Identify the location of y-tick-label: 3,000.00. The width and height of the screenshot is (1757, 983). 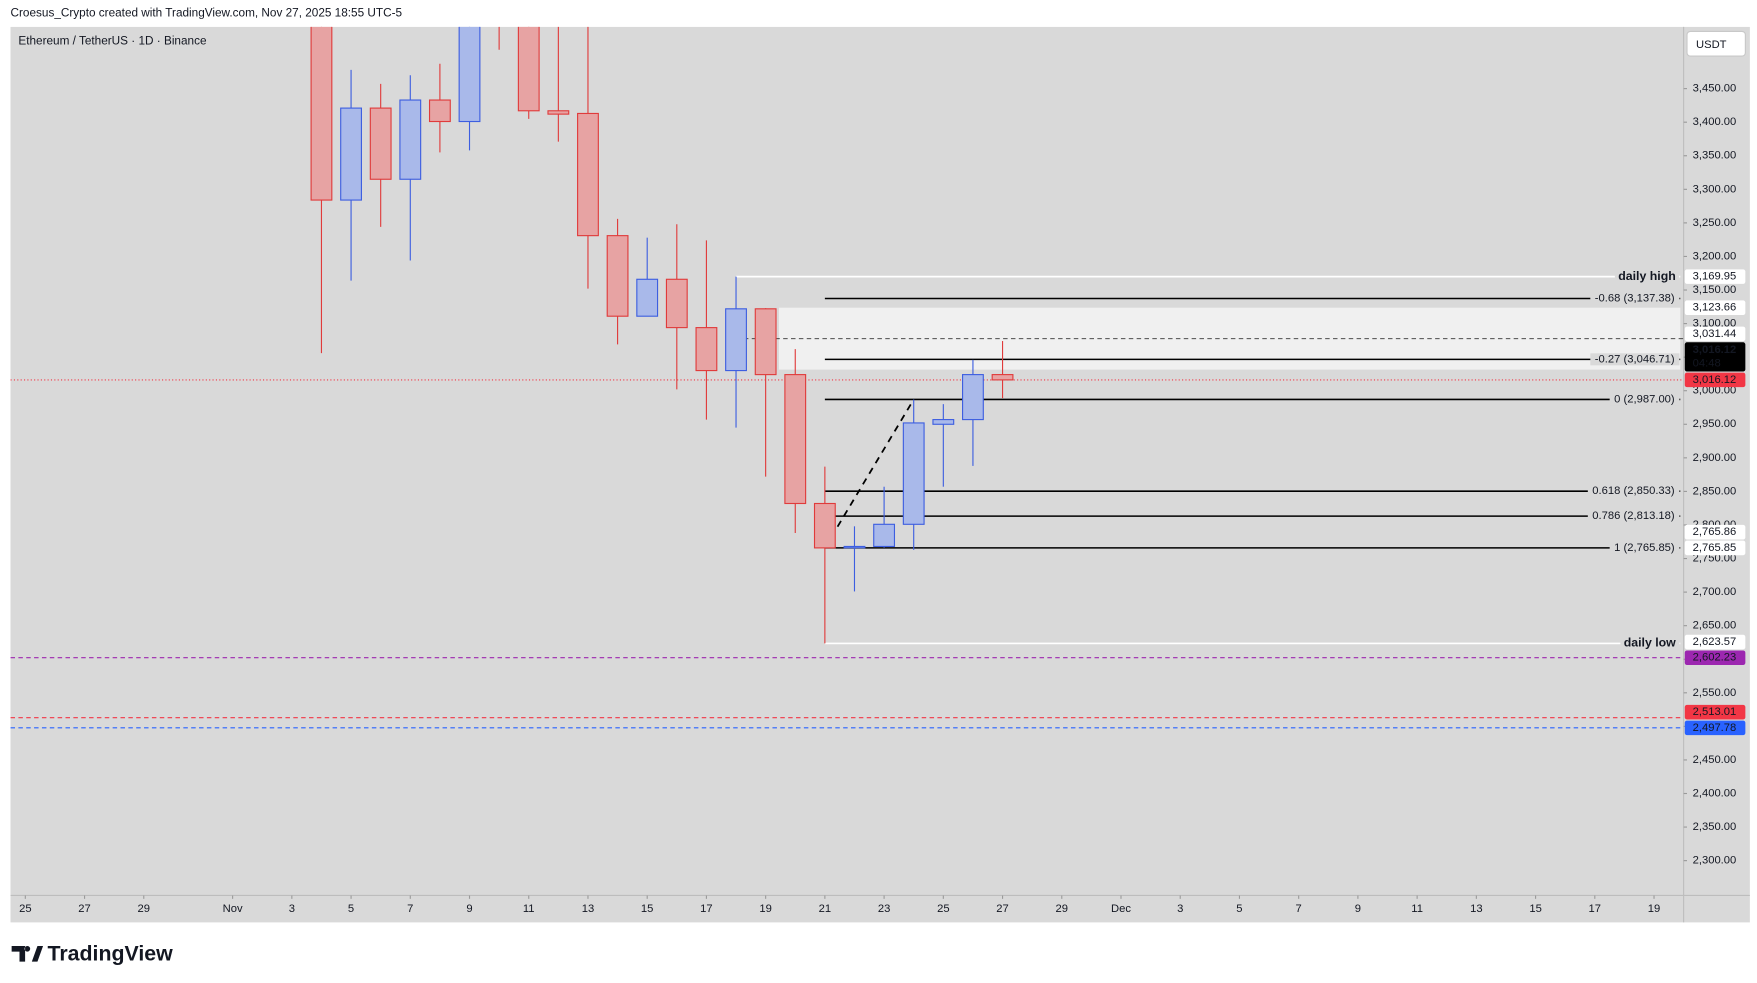
(1715, 391).